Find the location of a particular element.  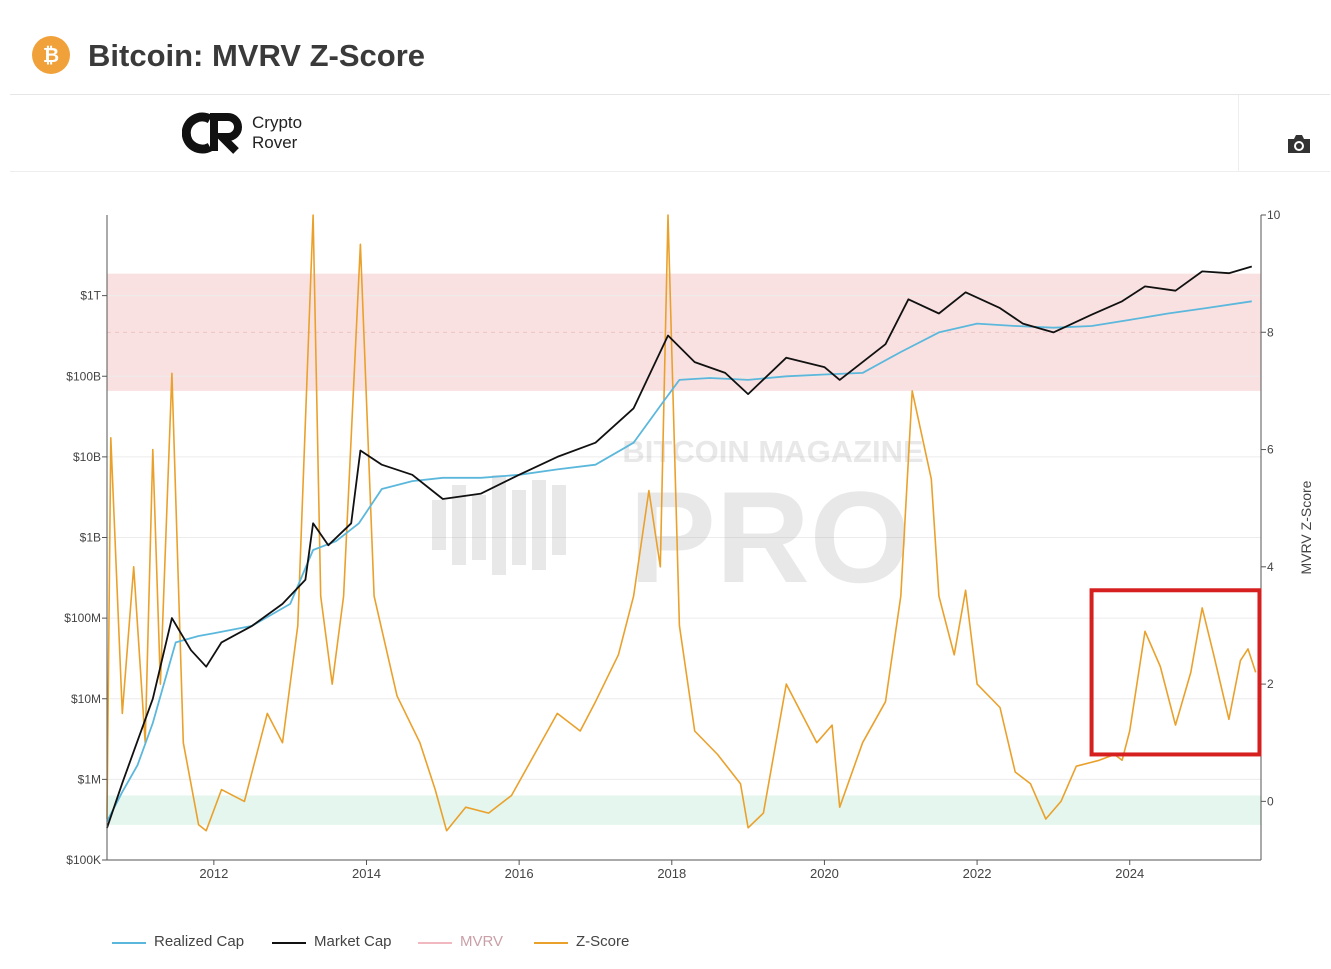

y-right-tick-label: 10 is located at coordinates (1274, 215).